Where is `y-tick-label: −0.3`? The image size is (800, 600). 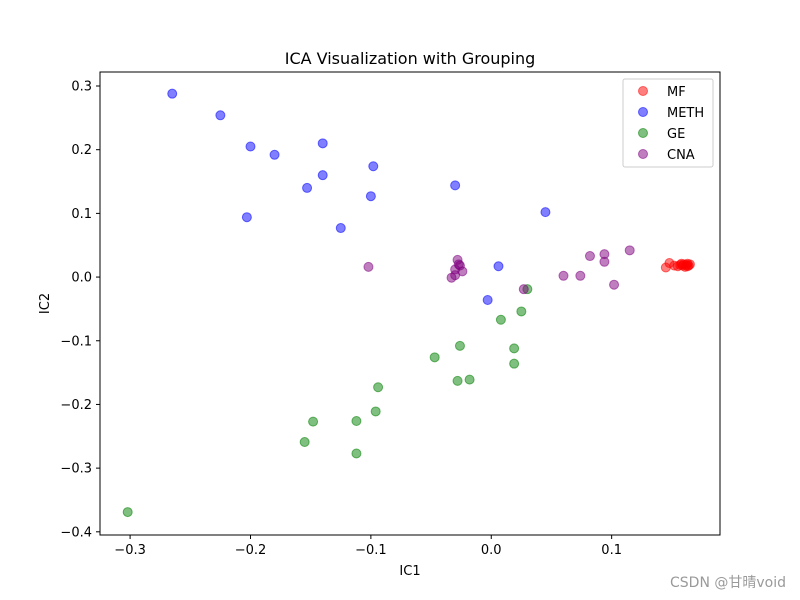 y-tick-label: −0.3 is located at coordinates (76, 469).